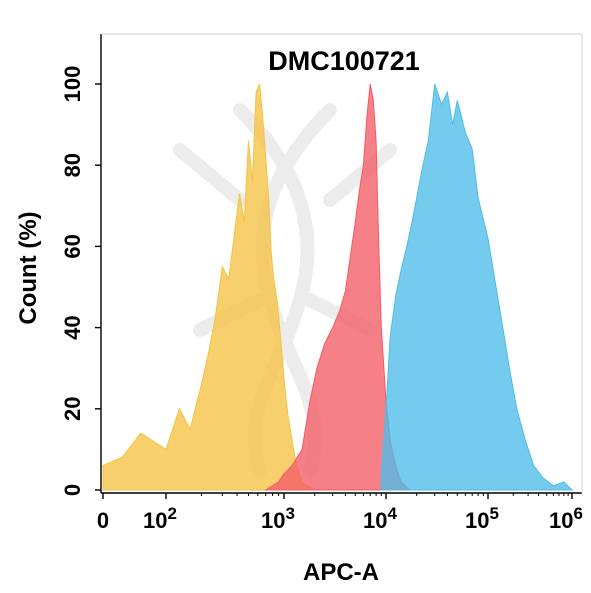 This screenshot has height=593, width=591. Describe the element at coordinates (160, 518) in the screenshot. I see `x-tick-label: 10²` at that location.